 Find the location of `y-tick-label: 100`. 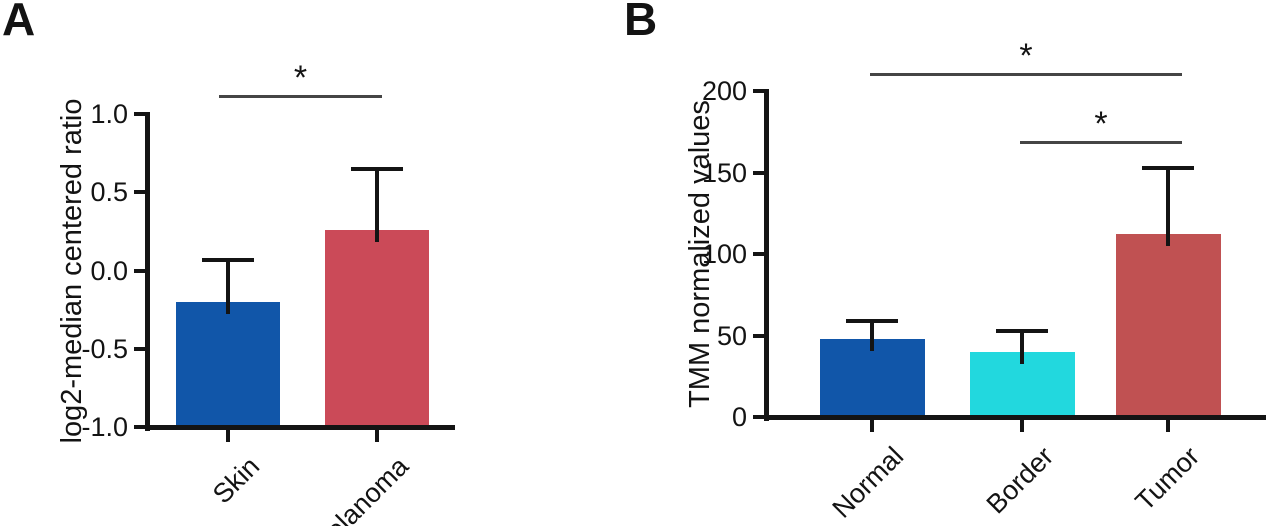

y-tick-label: 100 is located at coordinates (724, 254).